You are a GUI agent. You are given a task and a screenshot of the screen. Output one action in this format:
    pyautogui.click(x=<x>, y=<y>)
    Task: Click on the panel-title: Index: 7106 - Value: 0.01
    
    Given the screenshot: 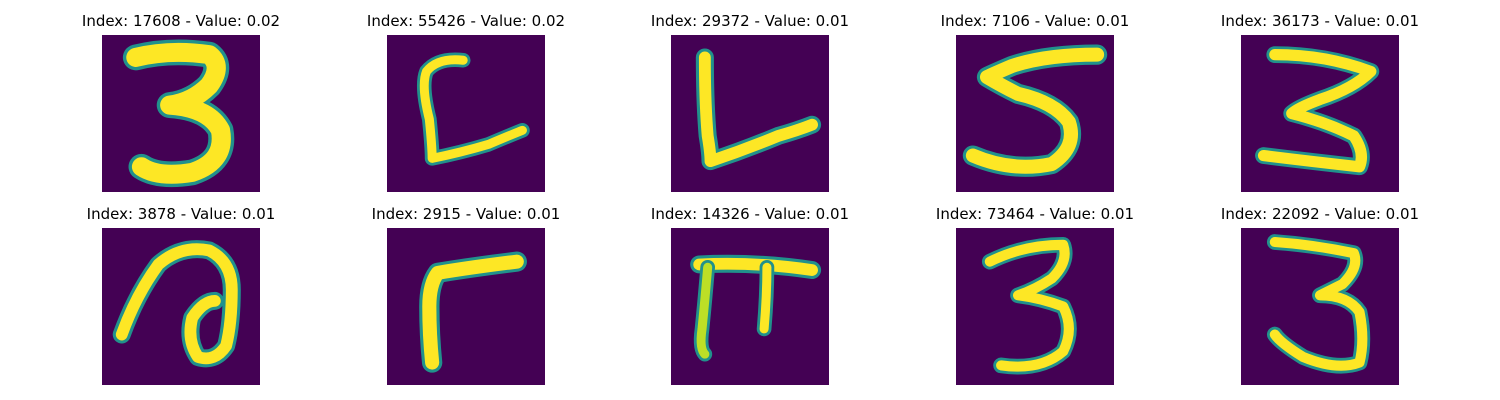 What is the action you would take?
    pyautogui.click(x=1035, y=21)
    